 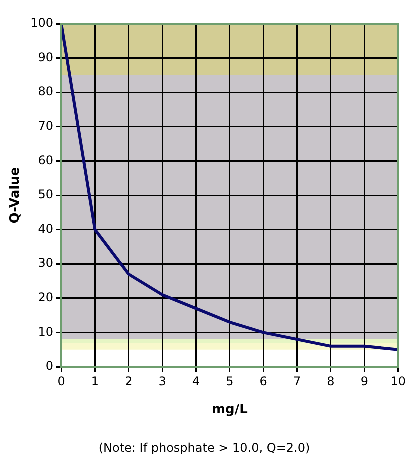 What do you see at coordinates (297, 381) in the screenshot?
I see `x-tick-label: 7` at bounding box center [297, 381].